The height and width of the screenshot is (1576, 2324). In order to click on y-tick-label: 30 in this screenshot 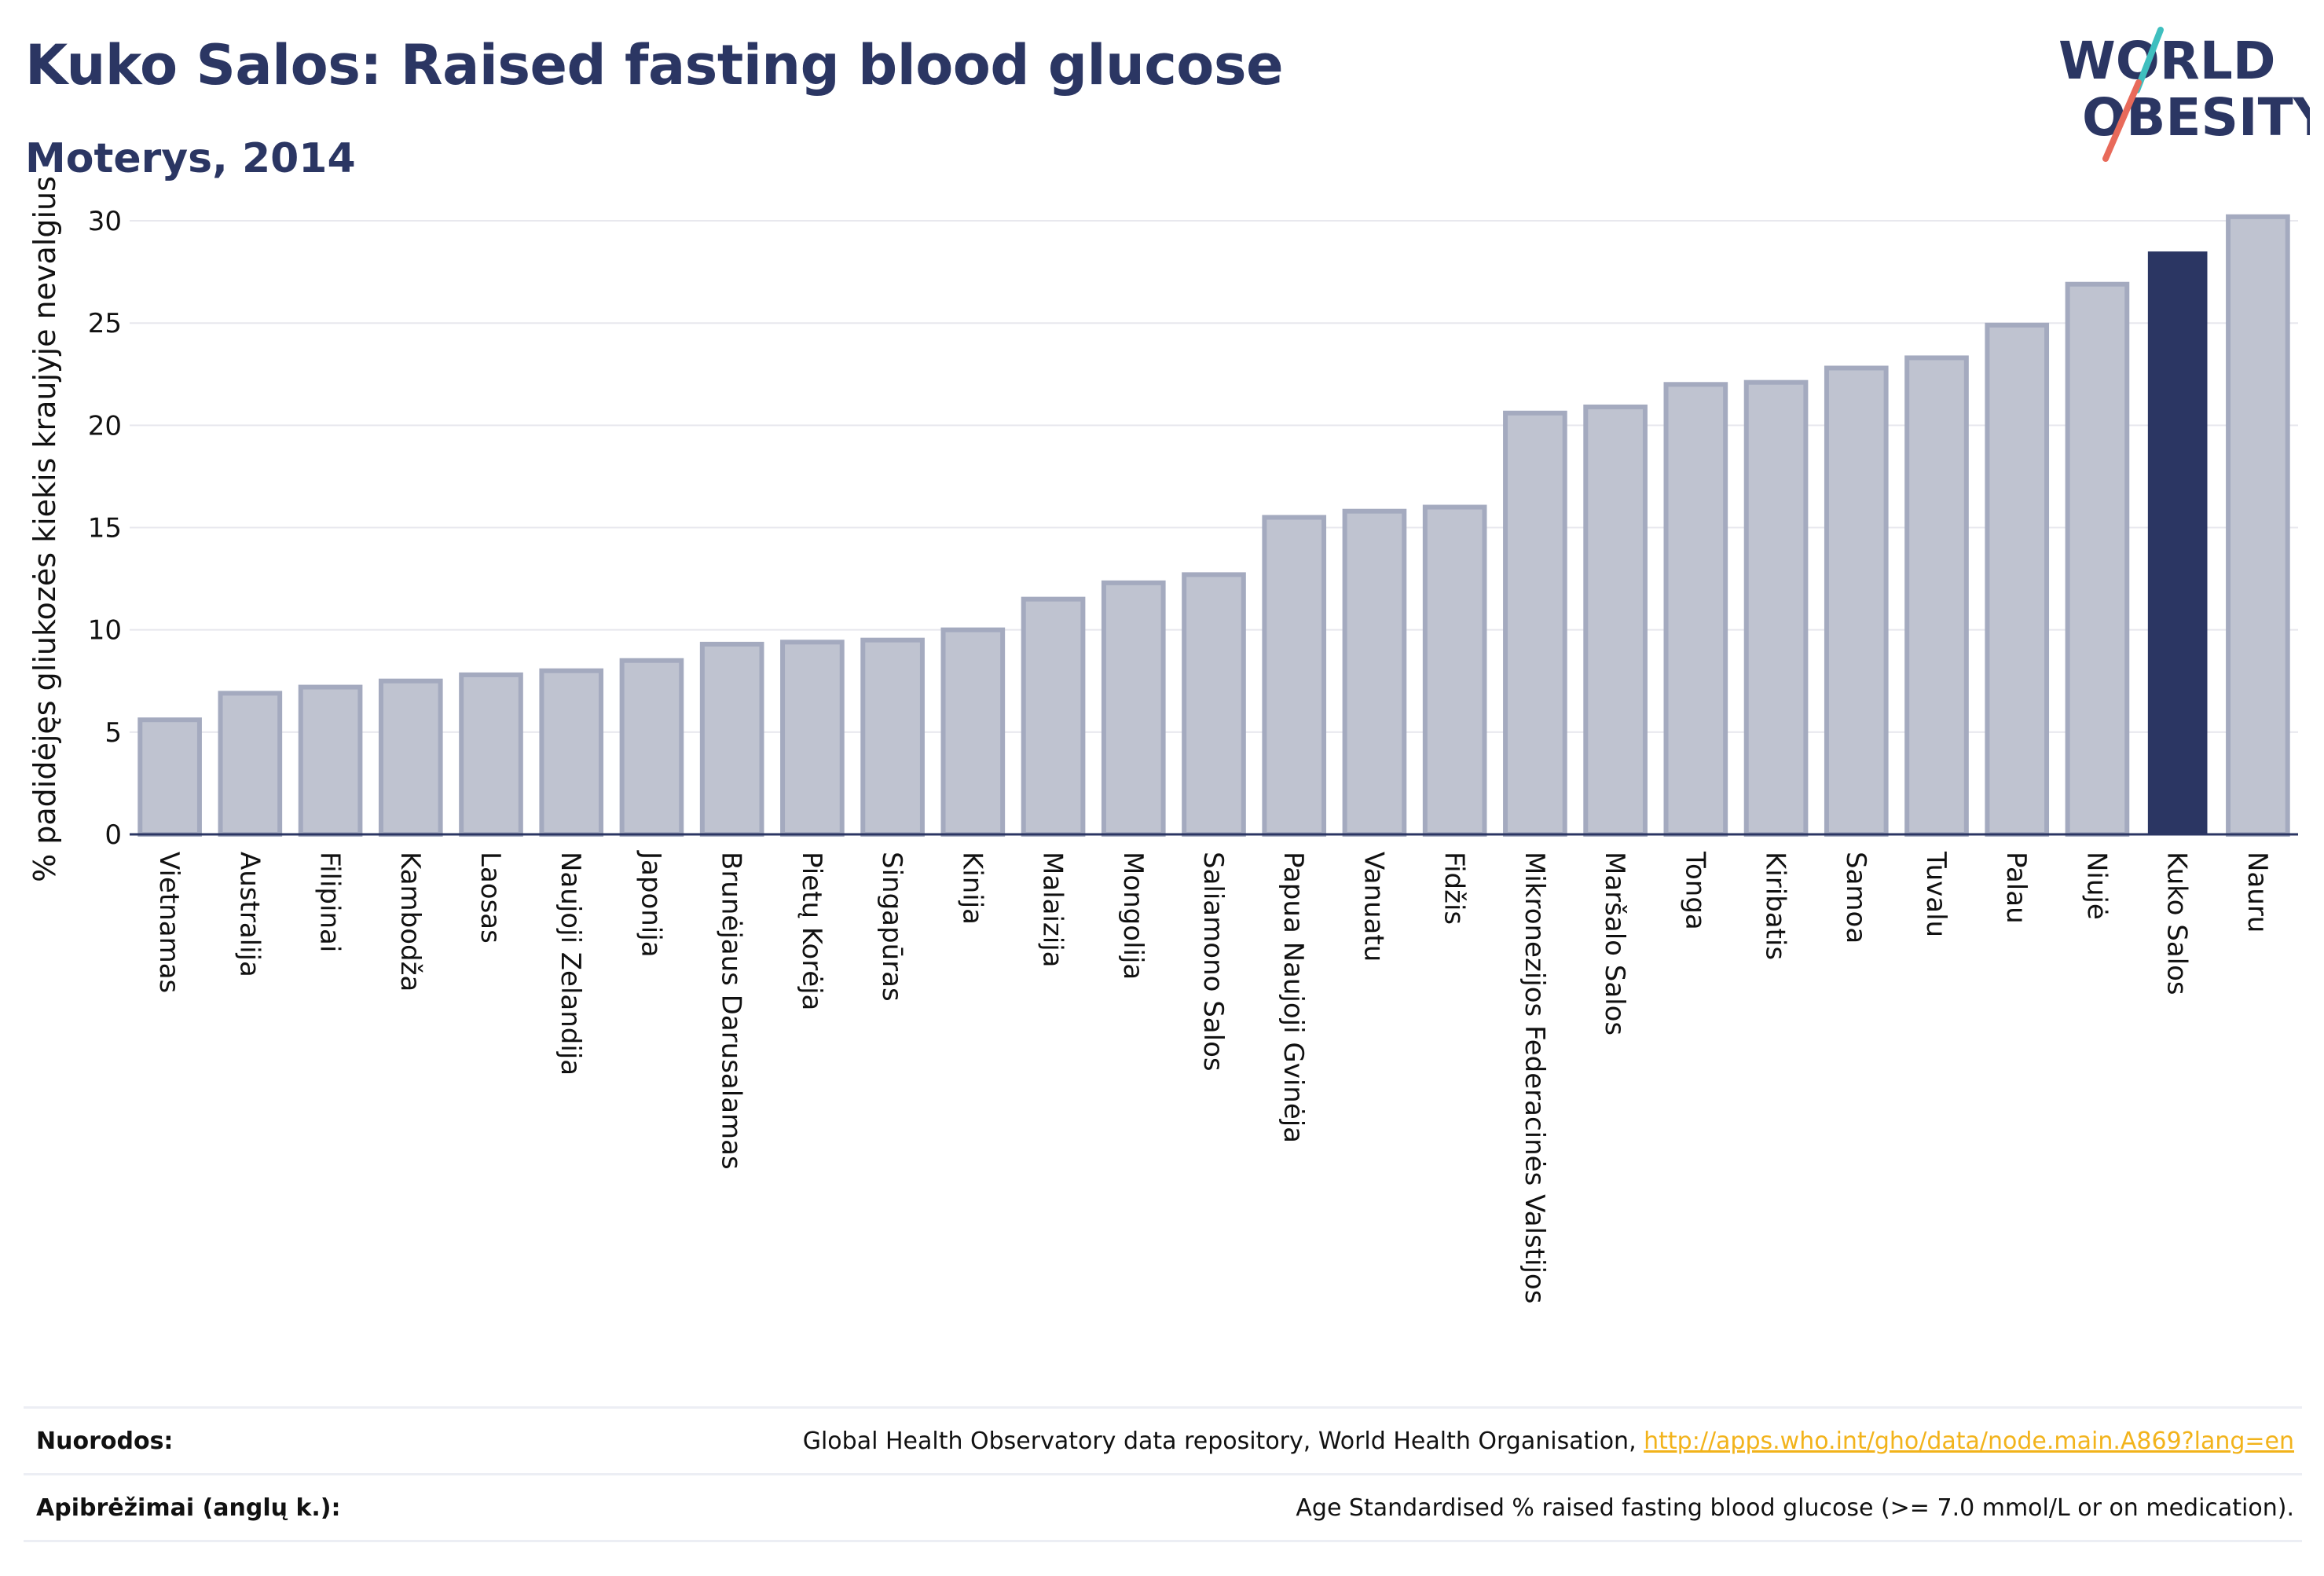, I will do `click(105, 221)`.